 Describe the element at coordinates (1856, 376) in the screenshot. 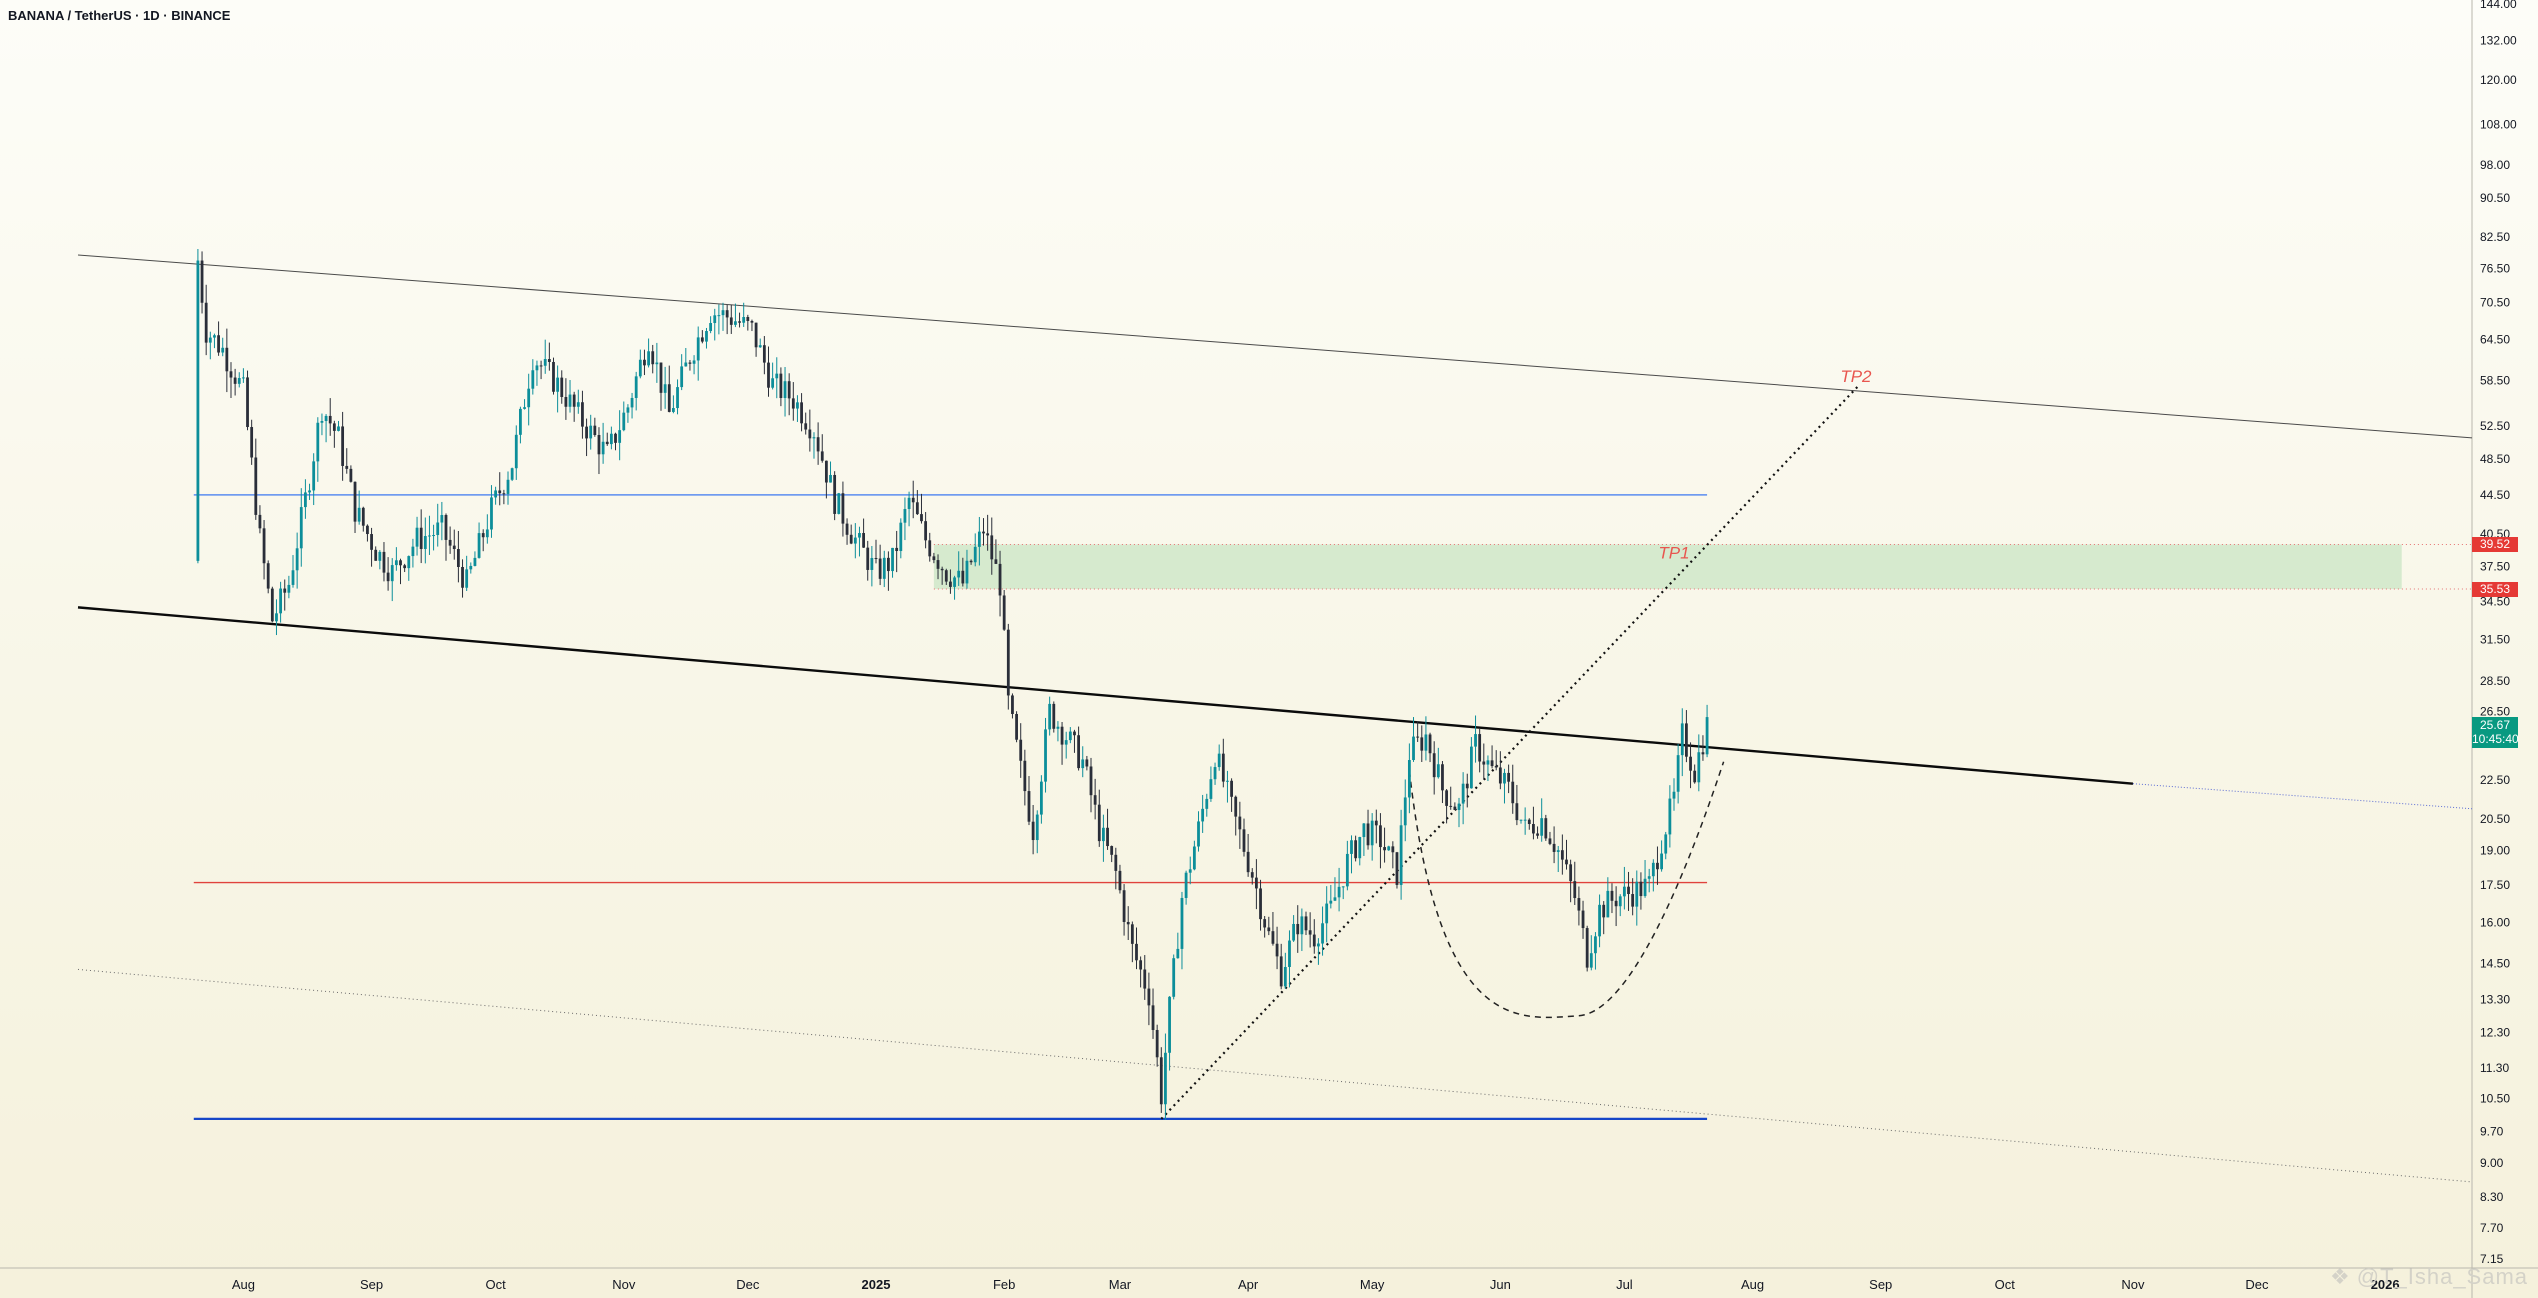

I see `annotation-tp2: TP2` at that location.